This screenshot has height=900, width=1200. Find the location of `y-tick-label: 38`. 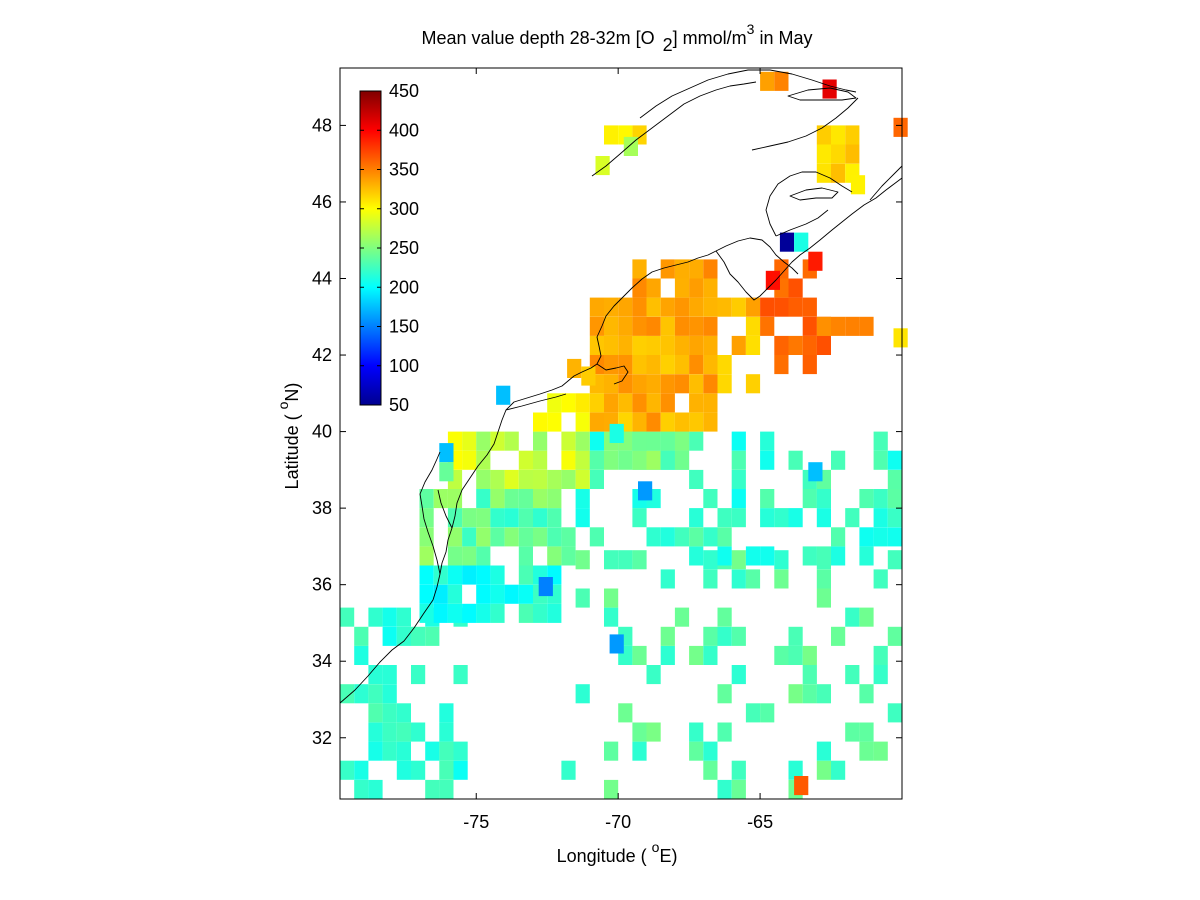

y-tick-label: 38 is located at coordinates (322, 508).